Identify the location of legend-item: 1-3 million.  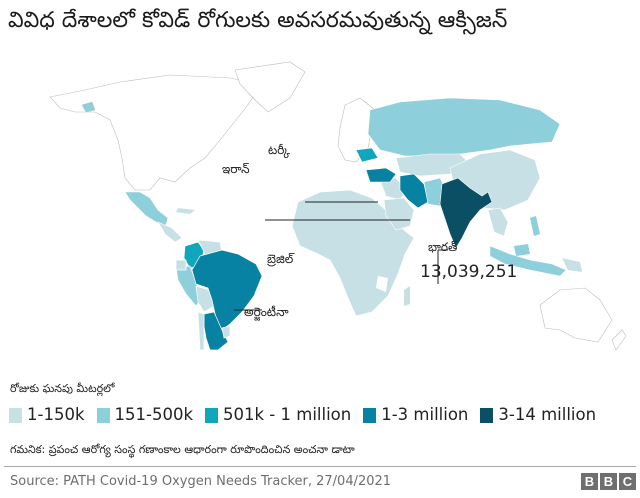
(415, 415).